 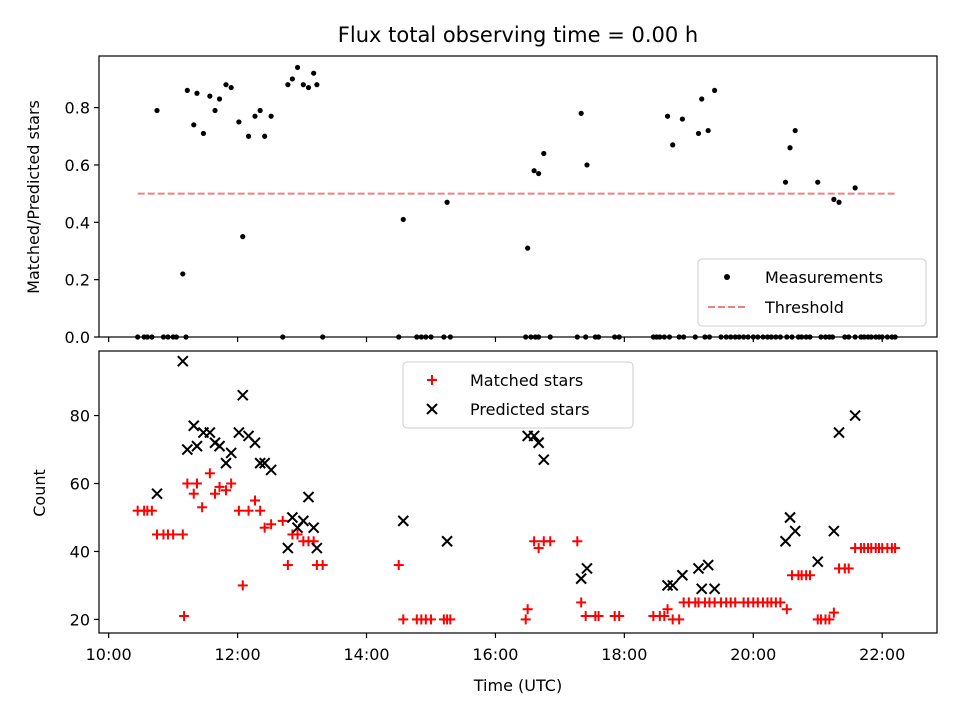 I want to click on top-y-axis-label: Matched/Predicted stars, so click(x=33, y=197).